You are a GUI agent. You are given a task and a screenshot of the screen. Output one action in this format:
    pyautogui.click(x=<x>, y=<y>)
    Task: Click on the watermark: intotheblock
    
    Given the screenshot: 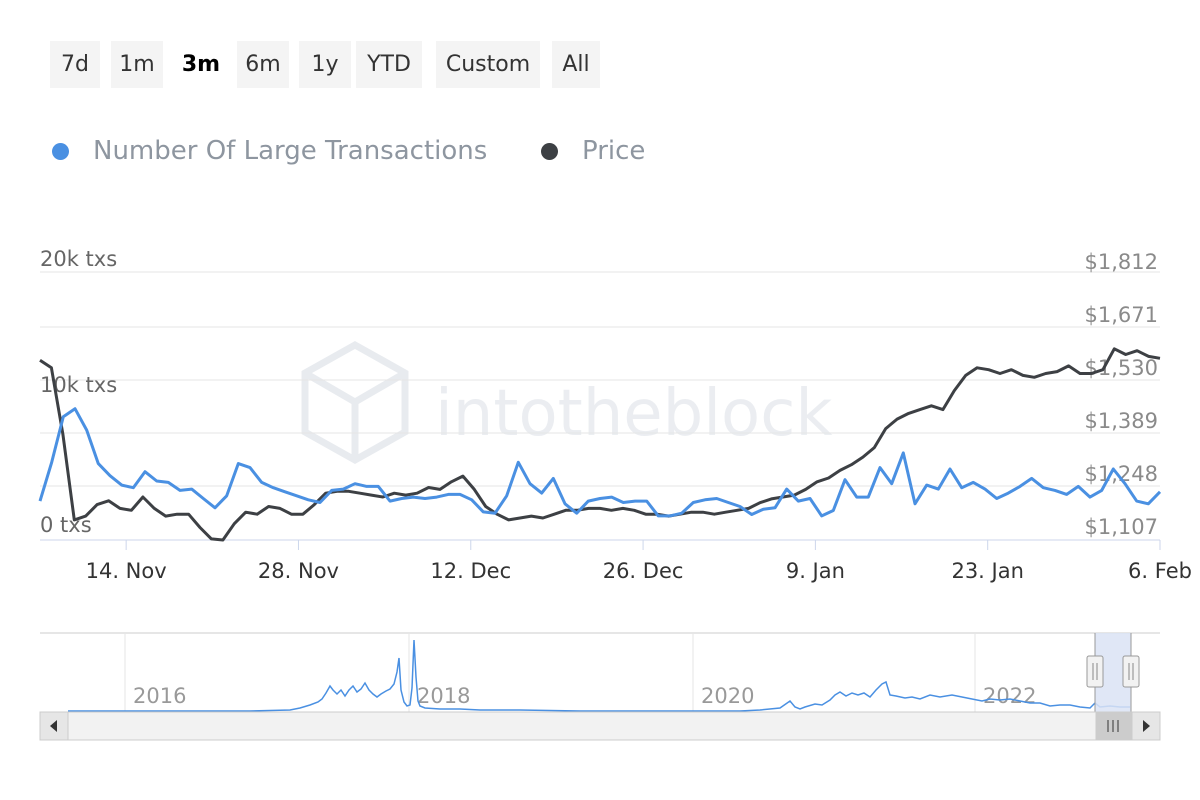 What is the action you would take?
    pyautogui.click(x=566, y=402)
    